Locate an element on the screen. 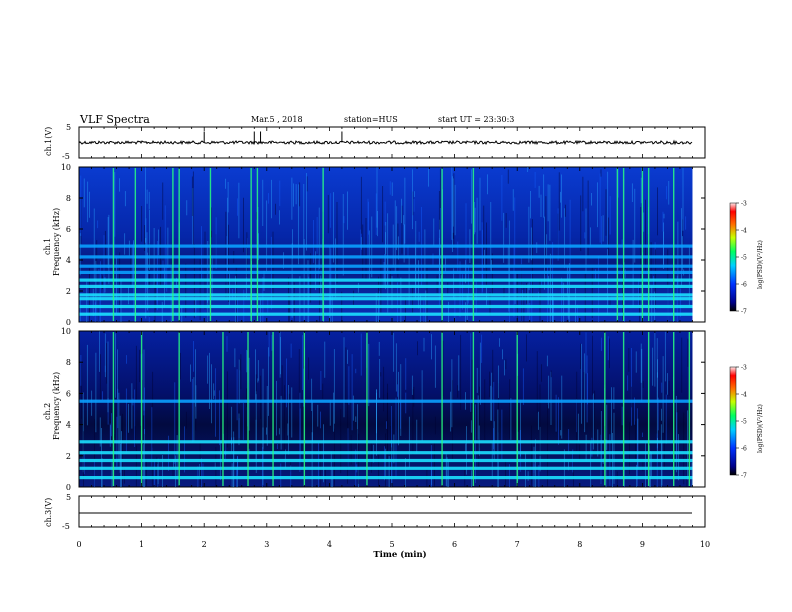  ch2-ytick-label: 4 is located at coordinates (68, 425).